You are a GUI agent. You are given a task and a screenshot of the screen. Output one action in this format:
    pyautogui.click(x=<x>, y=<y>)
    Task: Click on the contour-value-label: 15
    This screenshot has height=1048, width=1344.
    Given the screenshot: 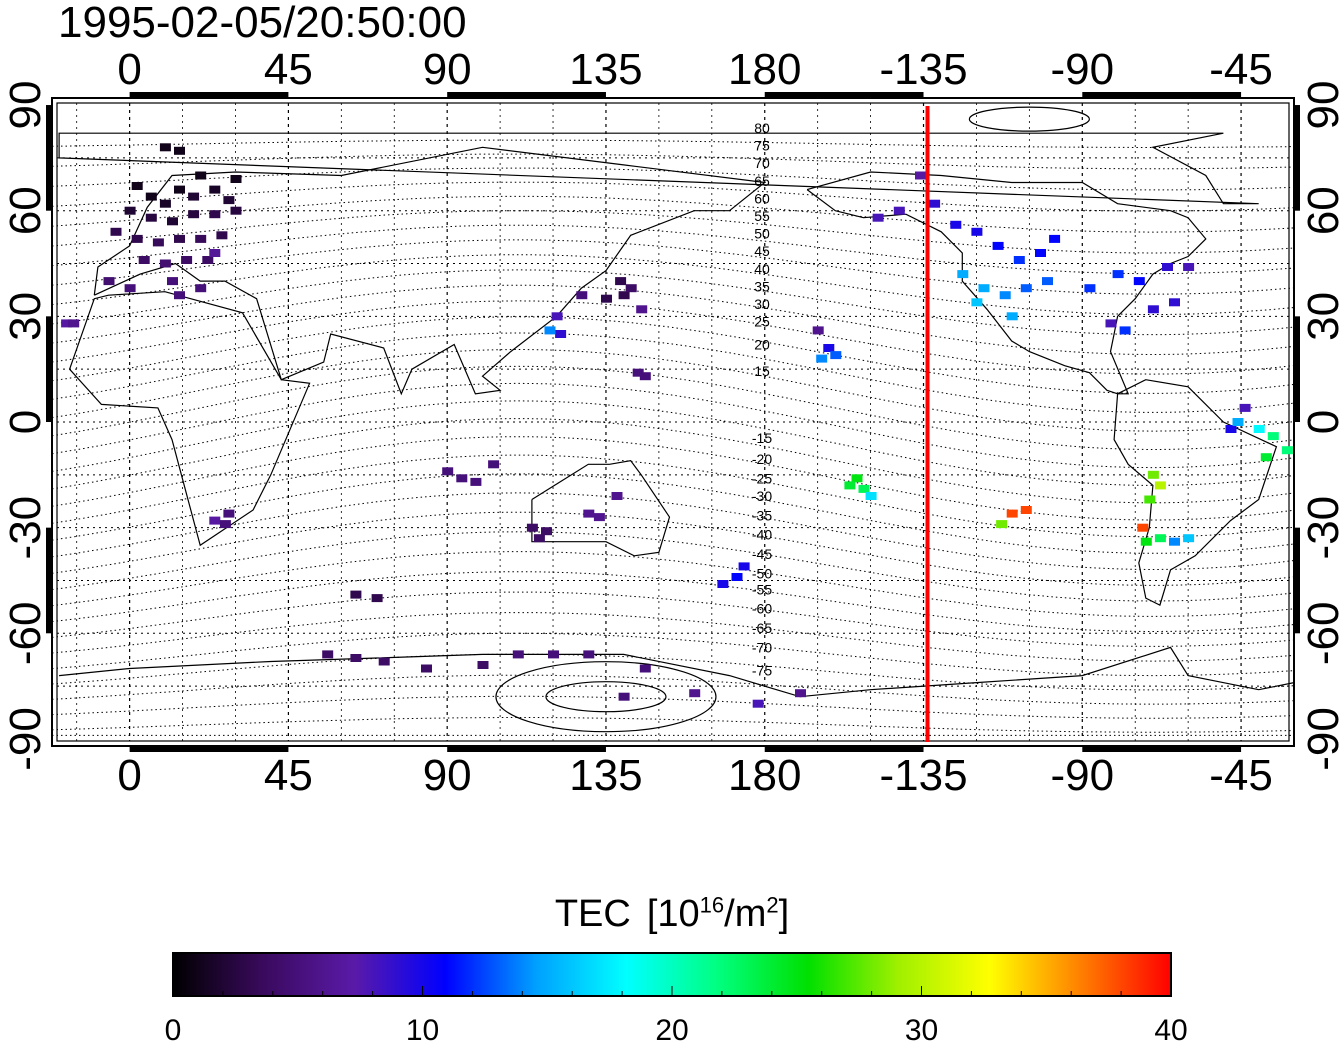 What is the action you would take?
    pyautogui.click(x=762, y=371)
    